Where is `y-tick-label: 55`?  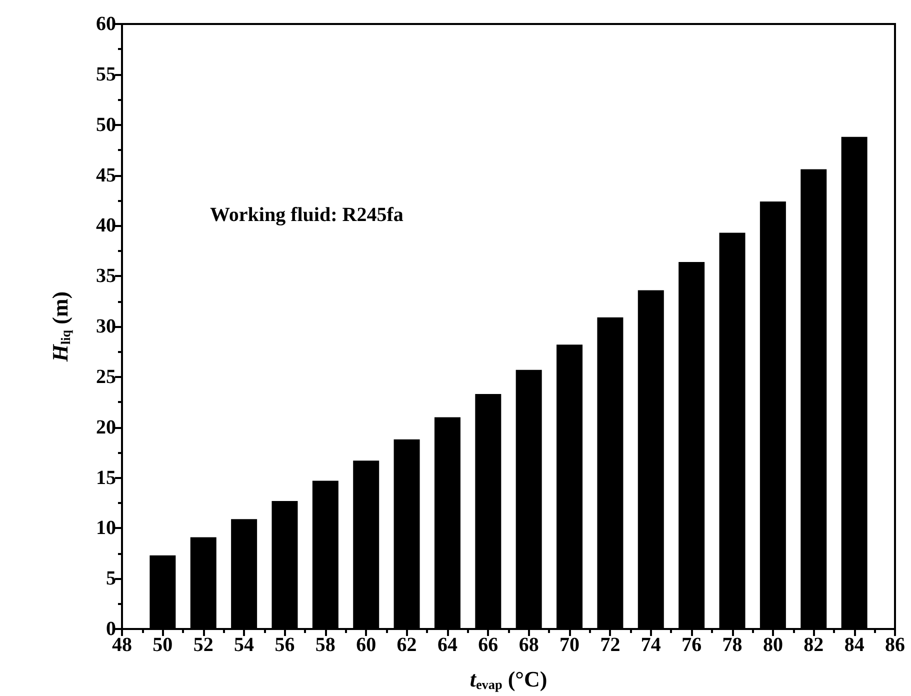
y-tick-label: 55 is located at coordinates (106, 74).